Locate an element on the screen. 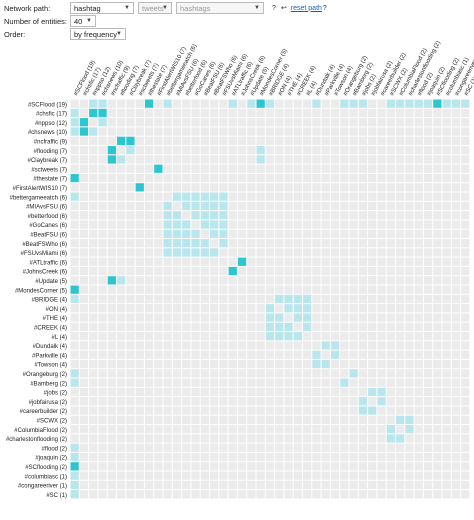  reset-help-icon: ? is located at coordinates (324, 8).